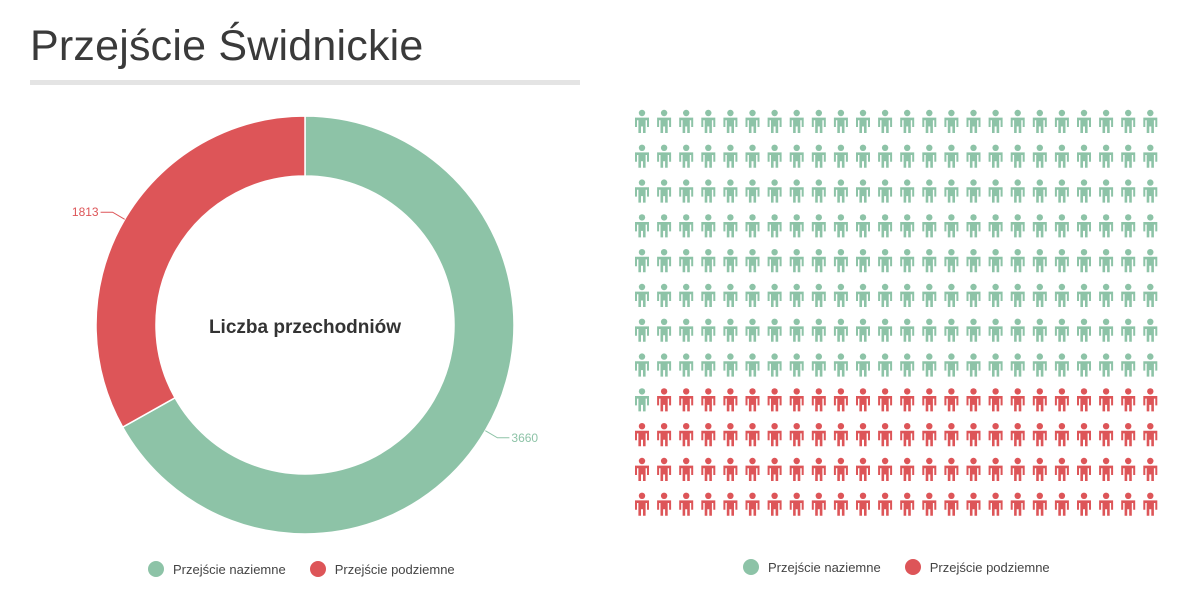 This screenshot has width=1200, height=614. What do you see at coordinates (200, 272) in the screenshot?
I see `donut-slice-podziemne` at bounding box center [200, 272].